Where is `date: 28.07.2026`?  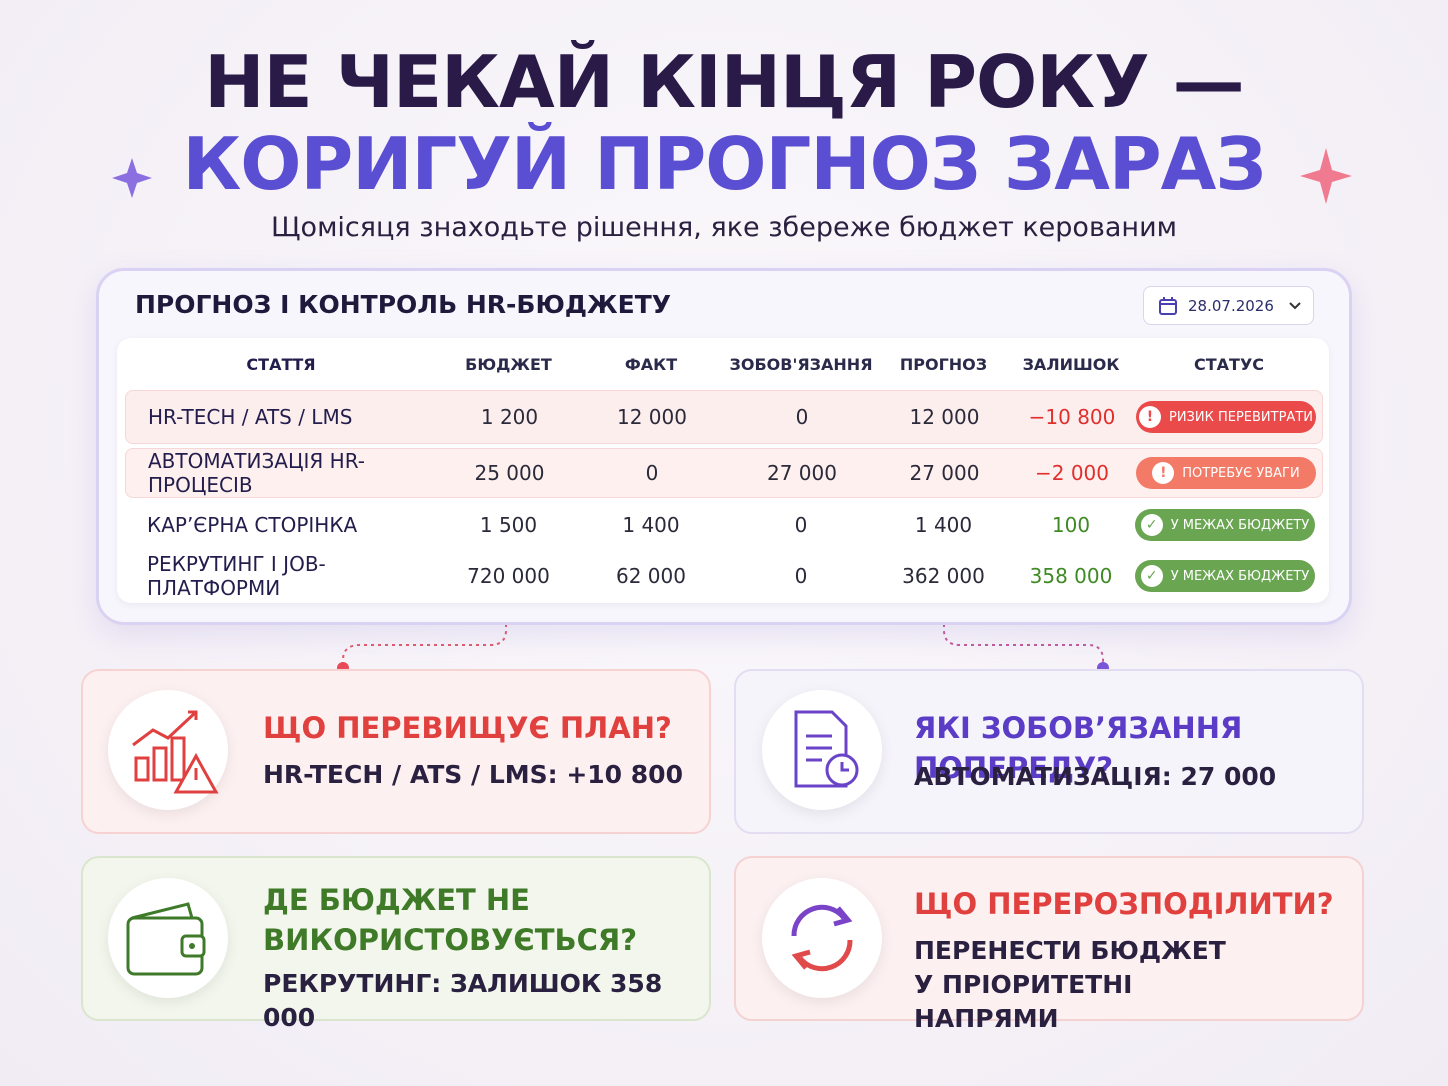
date: 28.07.2026 is located at coordinates (1231, 305).